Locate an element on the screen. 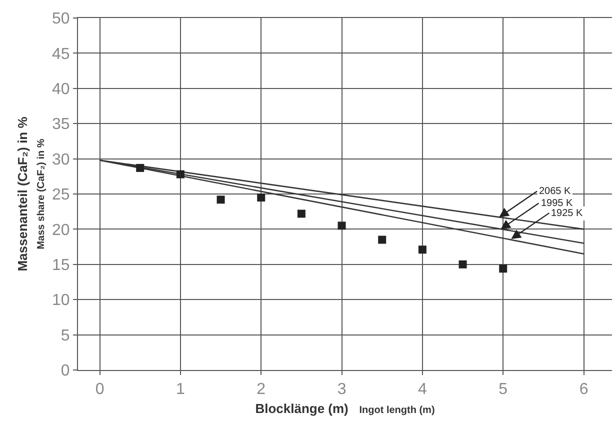  y-tick-label: 25 is located at coordinates (61, 195).